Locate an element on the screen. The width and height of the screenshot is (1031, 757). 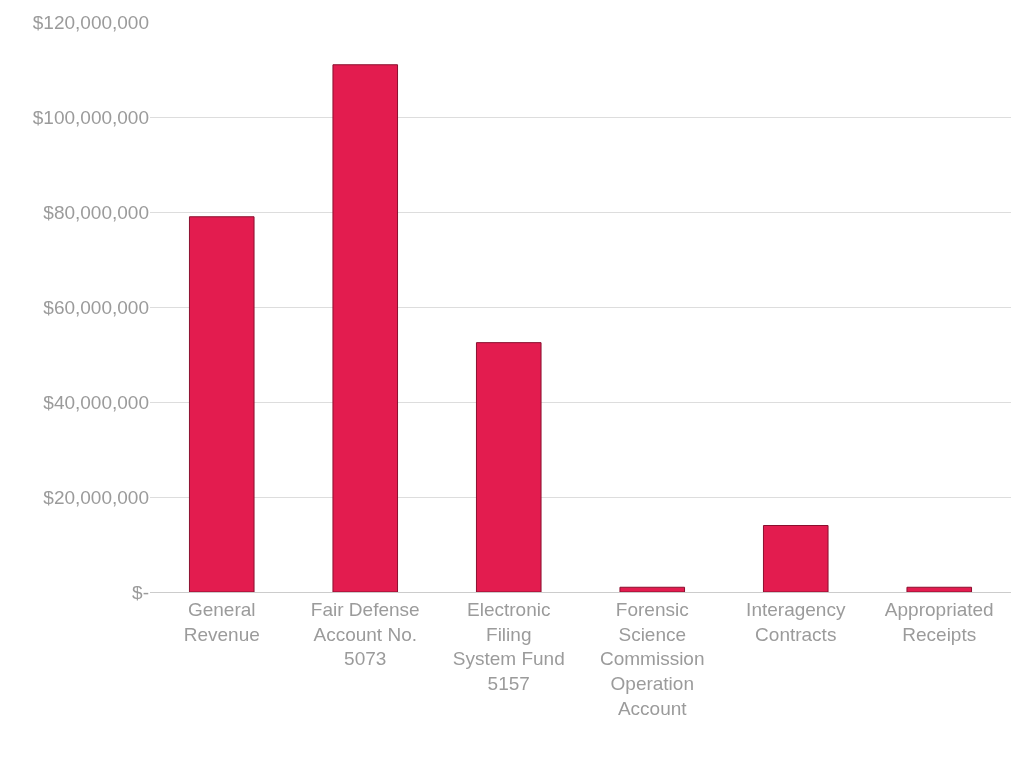
x-tick-label: Interagency Contracts is located at coordinates (796, 621).